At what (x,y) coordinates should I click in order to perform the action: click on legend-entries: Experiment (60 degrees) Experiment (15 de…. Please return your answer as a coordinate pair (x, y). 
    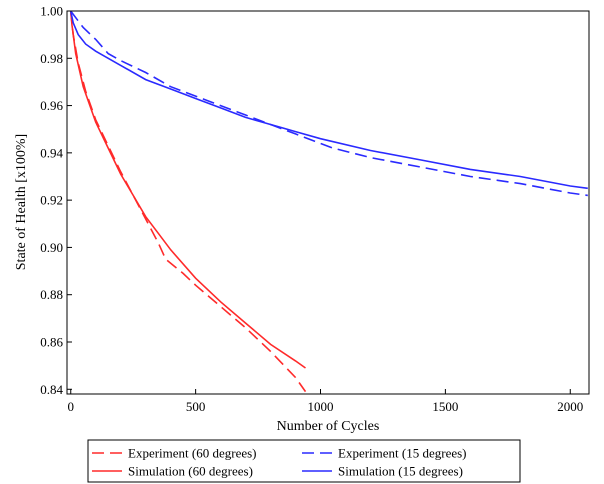
    Looking at the image, I should click on (279, 462).